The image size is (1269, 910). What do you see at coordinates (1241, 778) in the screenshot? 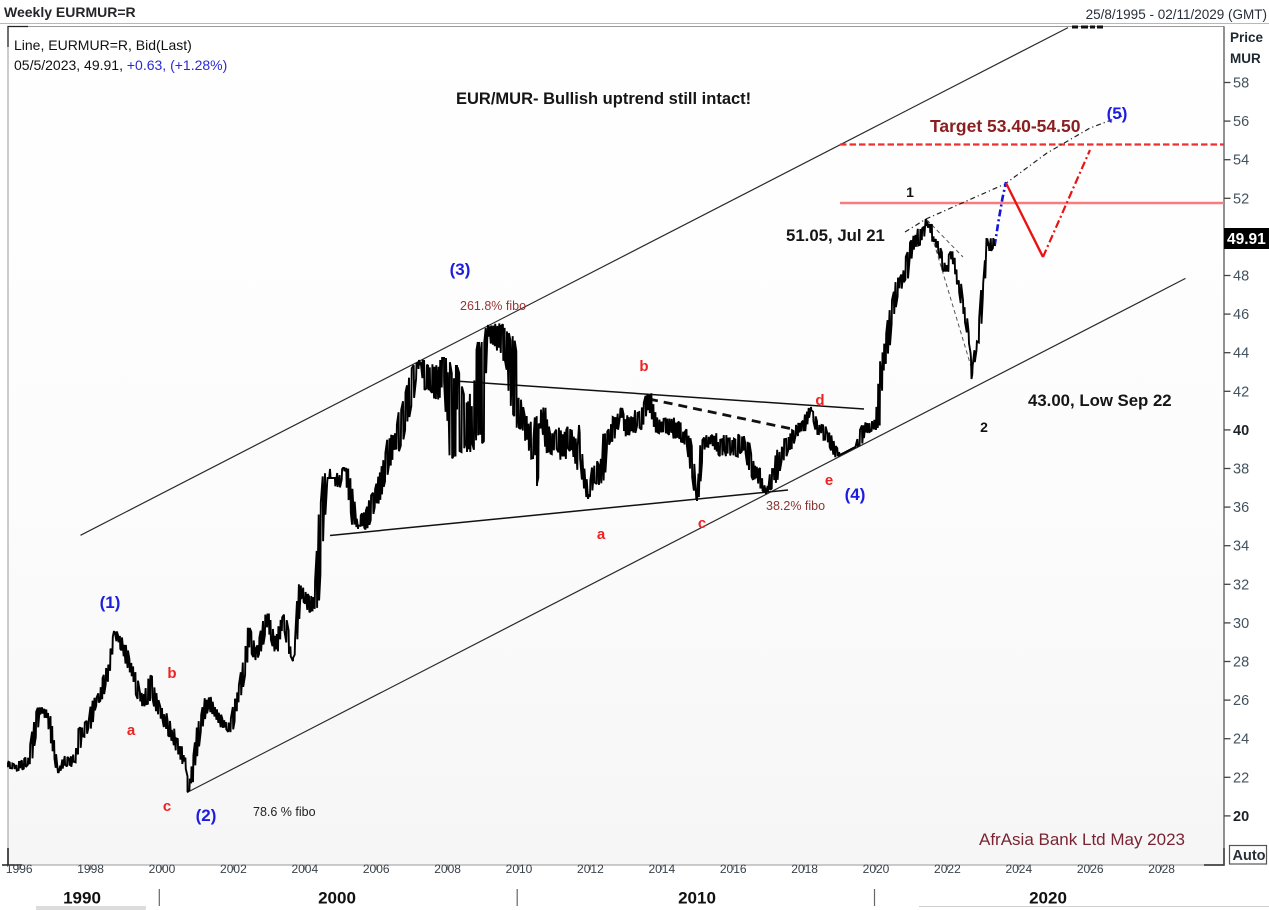
I see `svg-text: 22` at bounding box center [1241, 778].